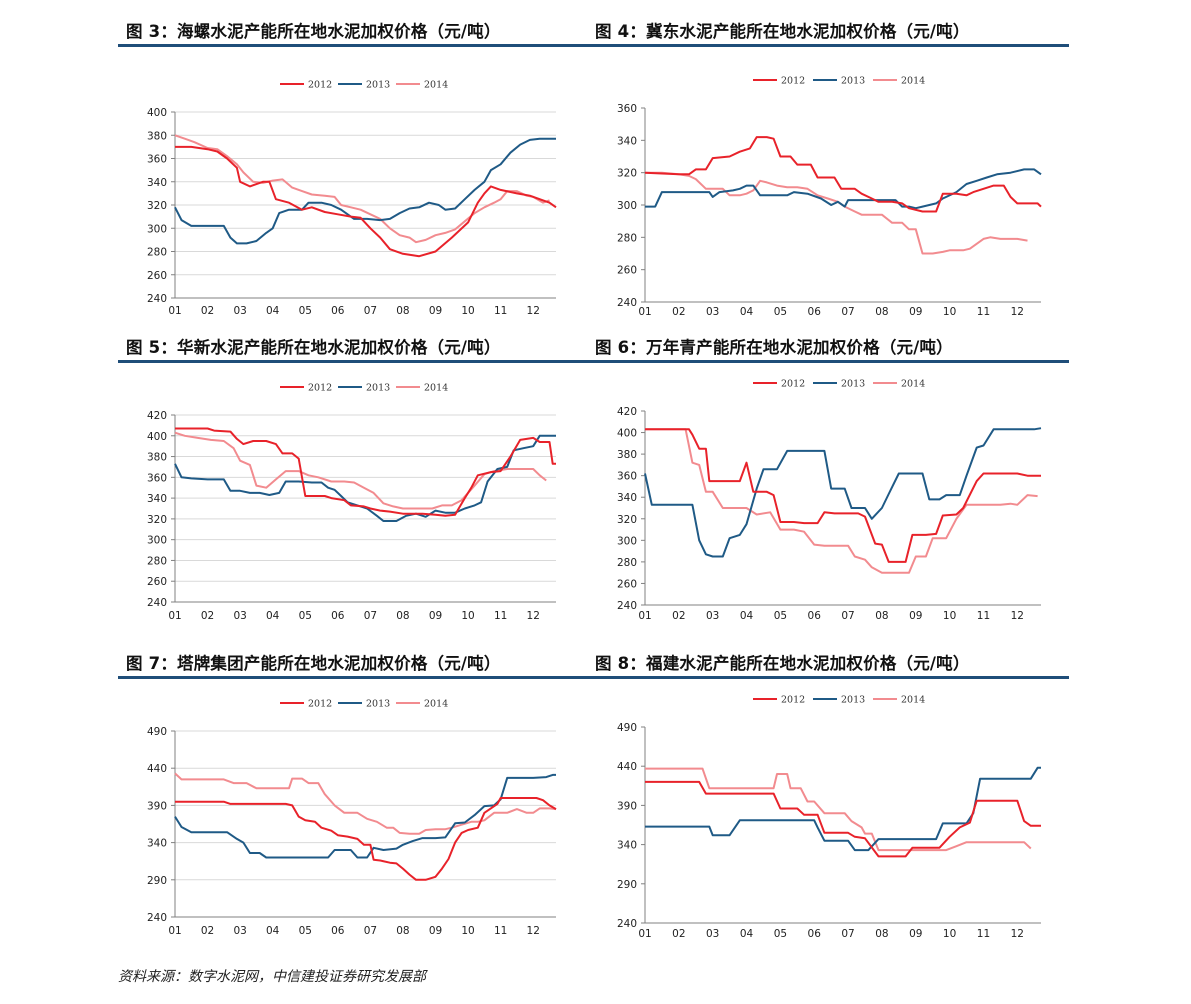 Image resolution: width=1191 pixels, height=1004 pixels. Describe the element at coordinates (774, 347) in the screenshot. I see `chart-title: 图 6：万年青产能所在地水泥加权价格（元/吨）` at that location.